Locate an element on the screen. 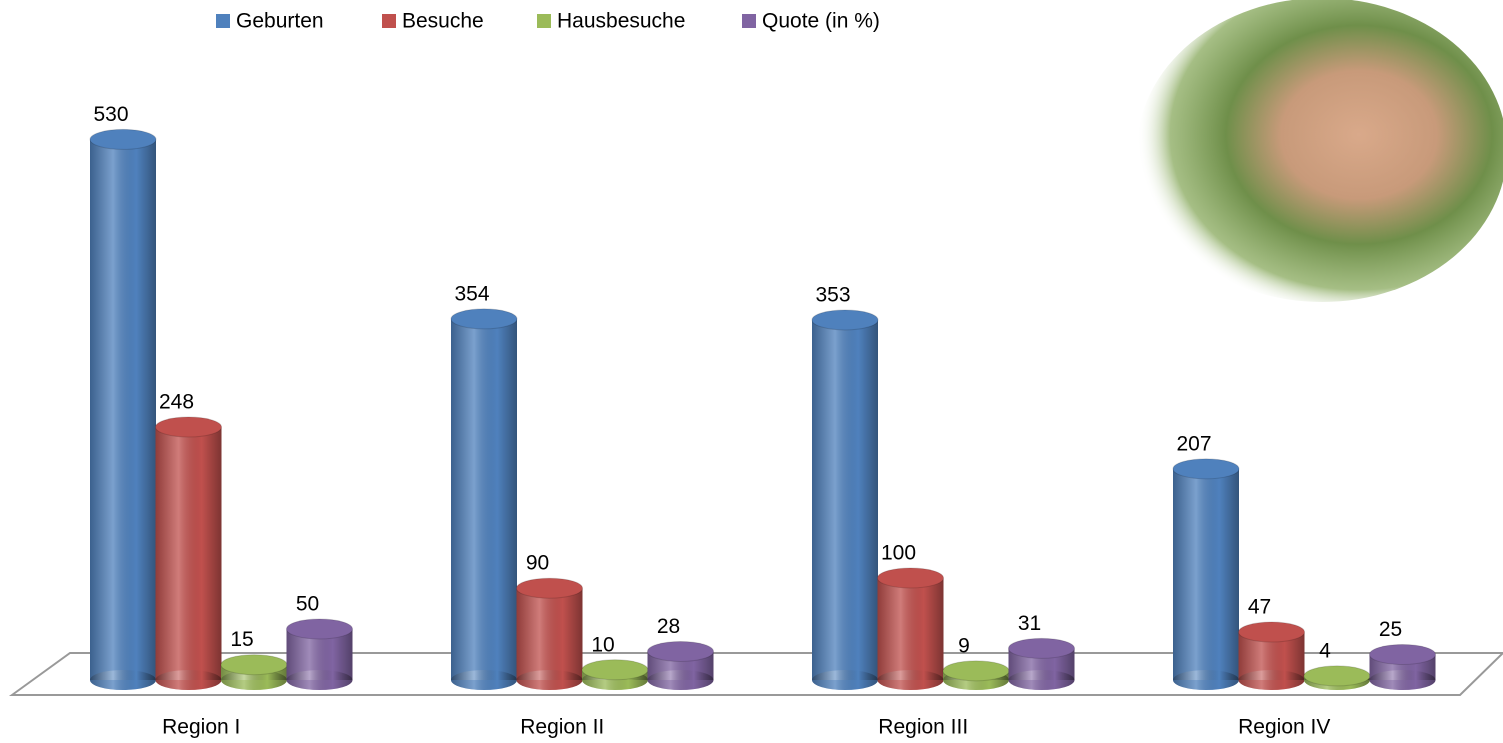 This screenshot has width=1503, height=743. x-tick-label: Region IV is located at coordinates (1284, 727).